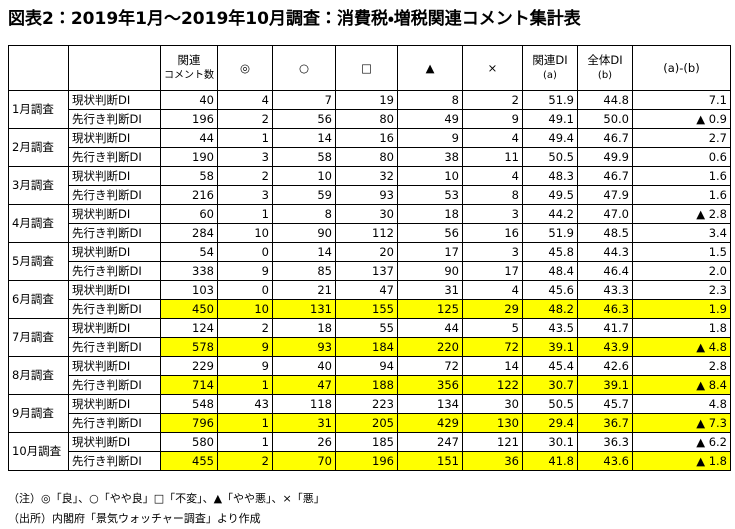 This screenshot has height=529, width=735. What do you see at coordinates (681, 347) in the screenshot?
I see `value-cell: ▲ 4.8` at bounding box center [681, 347].